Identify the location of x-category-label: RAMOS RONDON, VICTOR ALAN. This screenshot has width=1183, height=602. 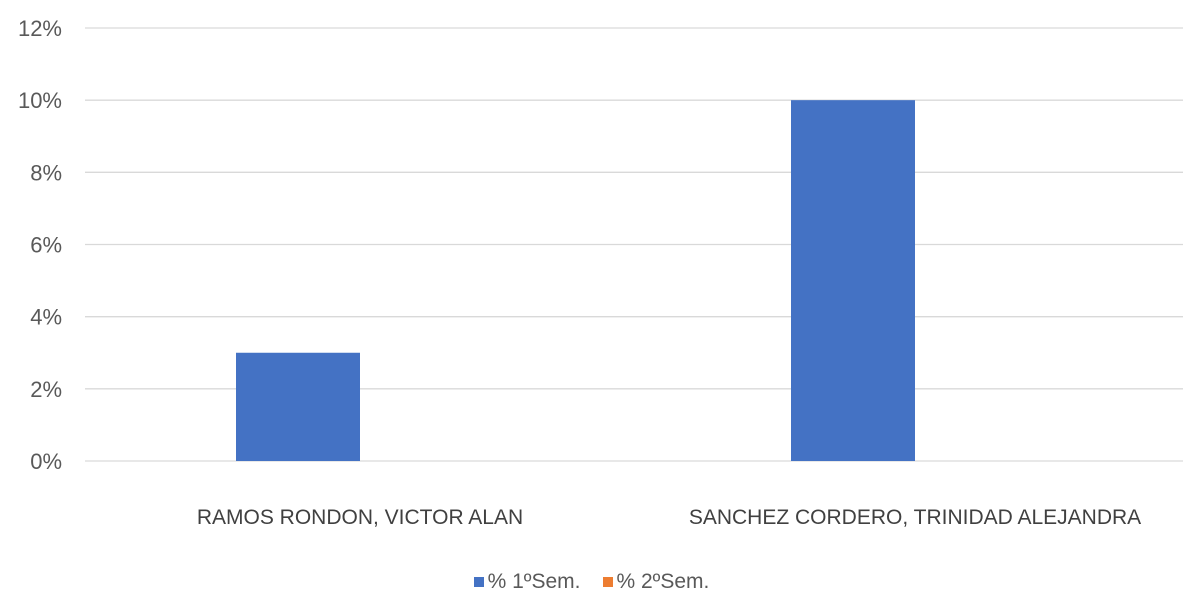
(360, 517).